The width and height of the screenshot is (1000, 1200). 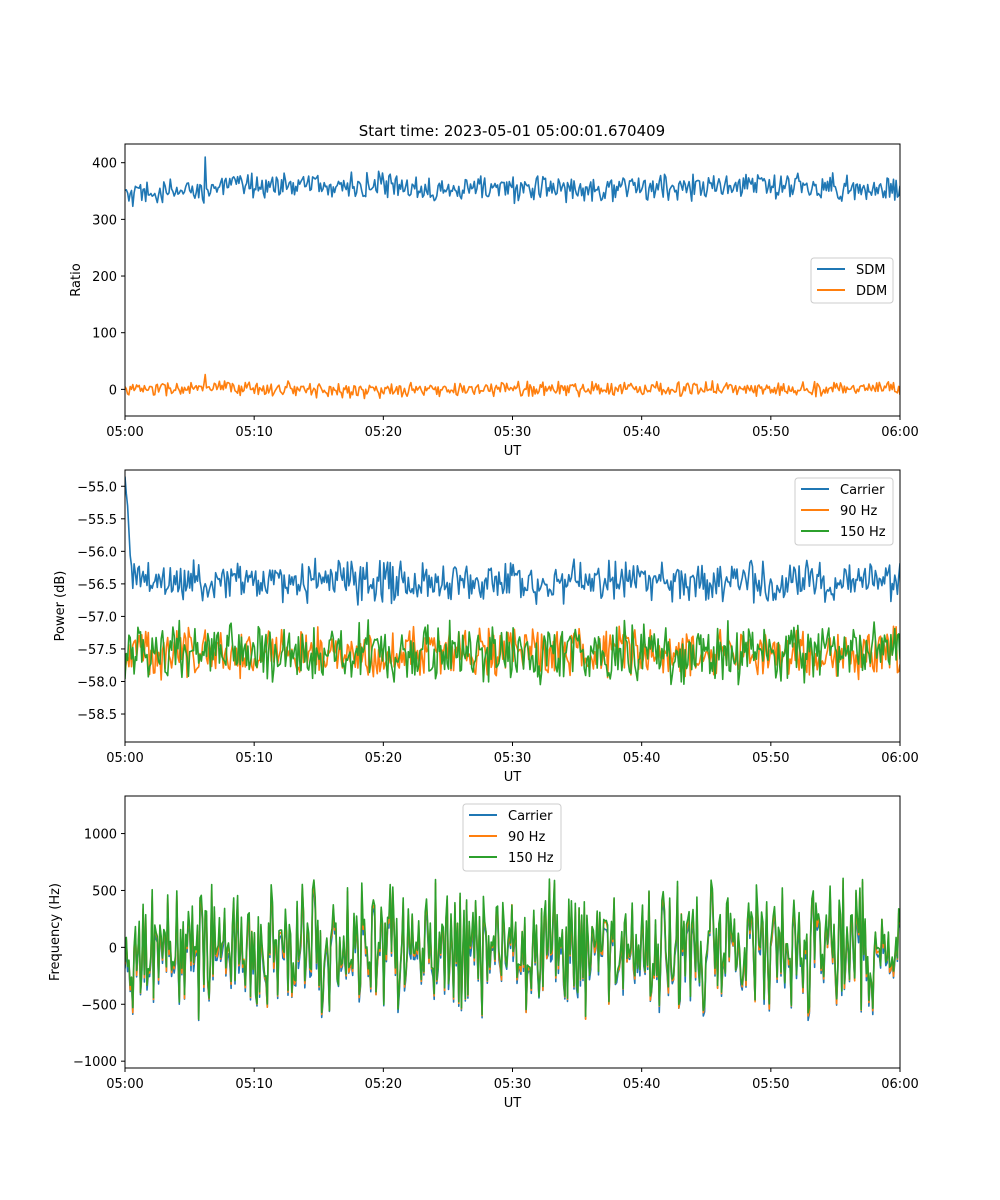 What do you see at coordinates (100, 835) in the screenshot?
I see `y-tick-label: 1000` at bounding box center [100, 835].